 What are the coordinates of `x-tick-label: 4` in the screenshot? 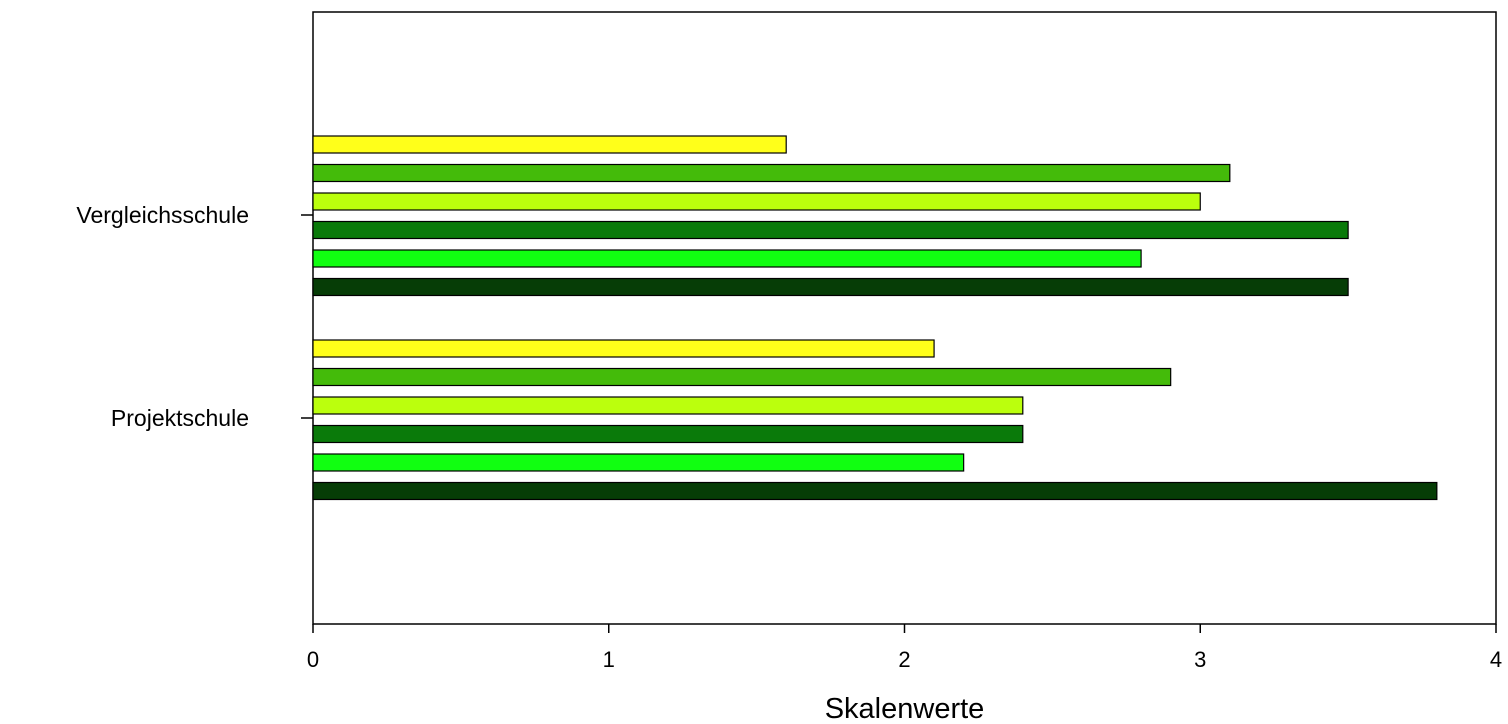 It's located at (1496, 659).